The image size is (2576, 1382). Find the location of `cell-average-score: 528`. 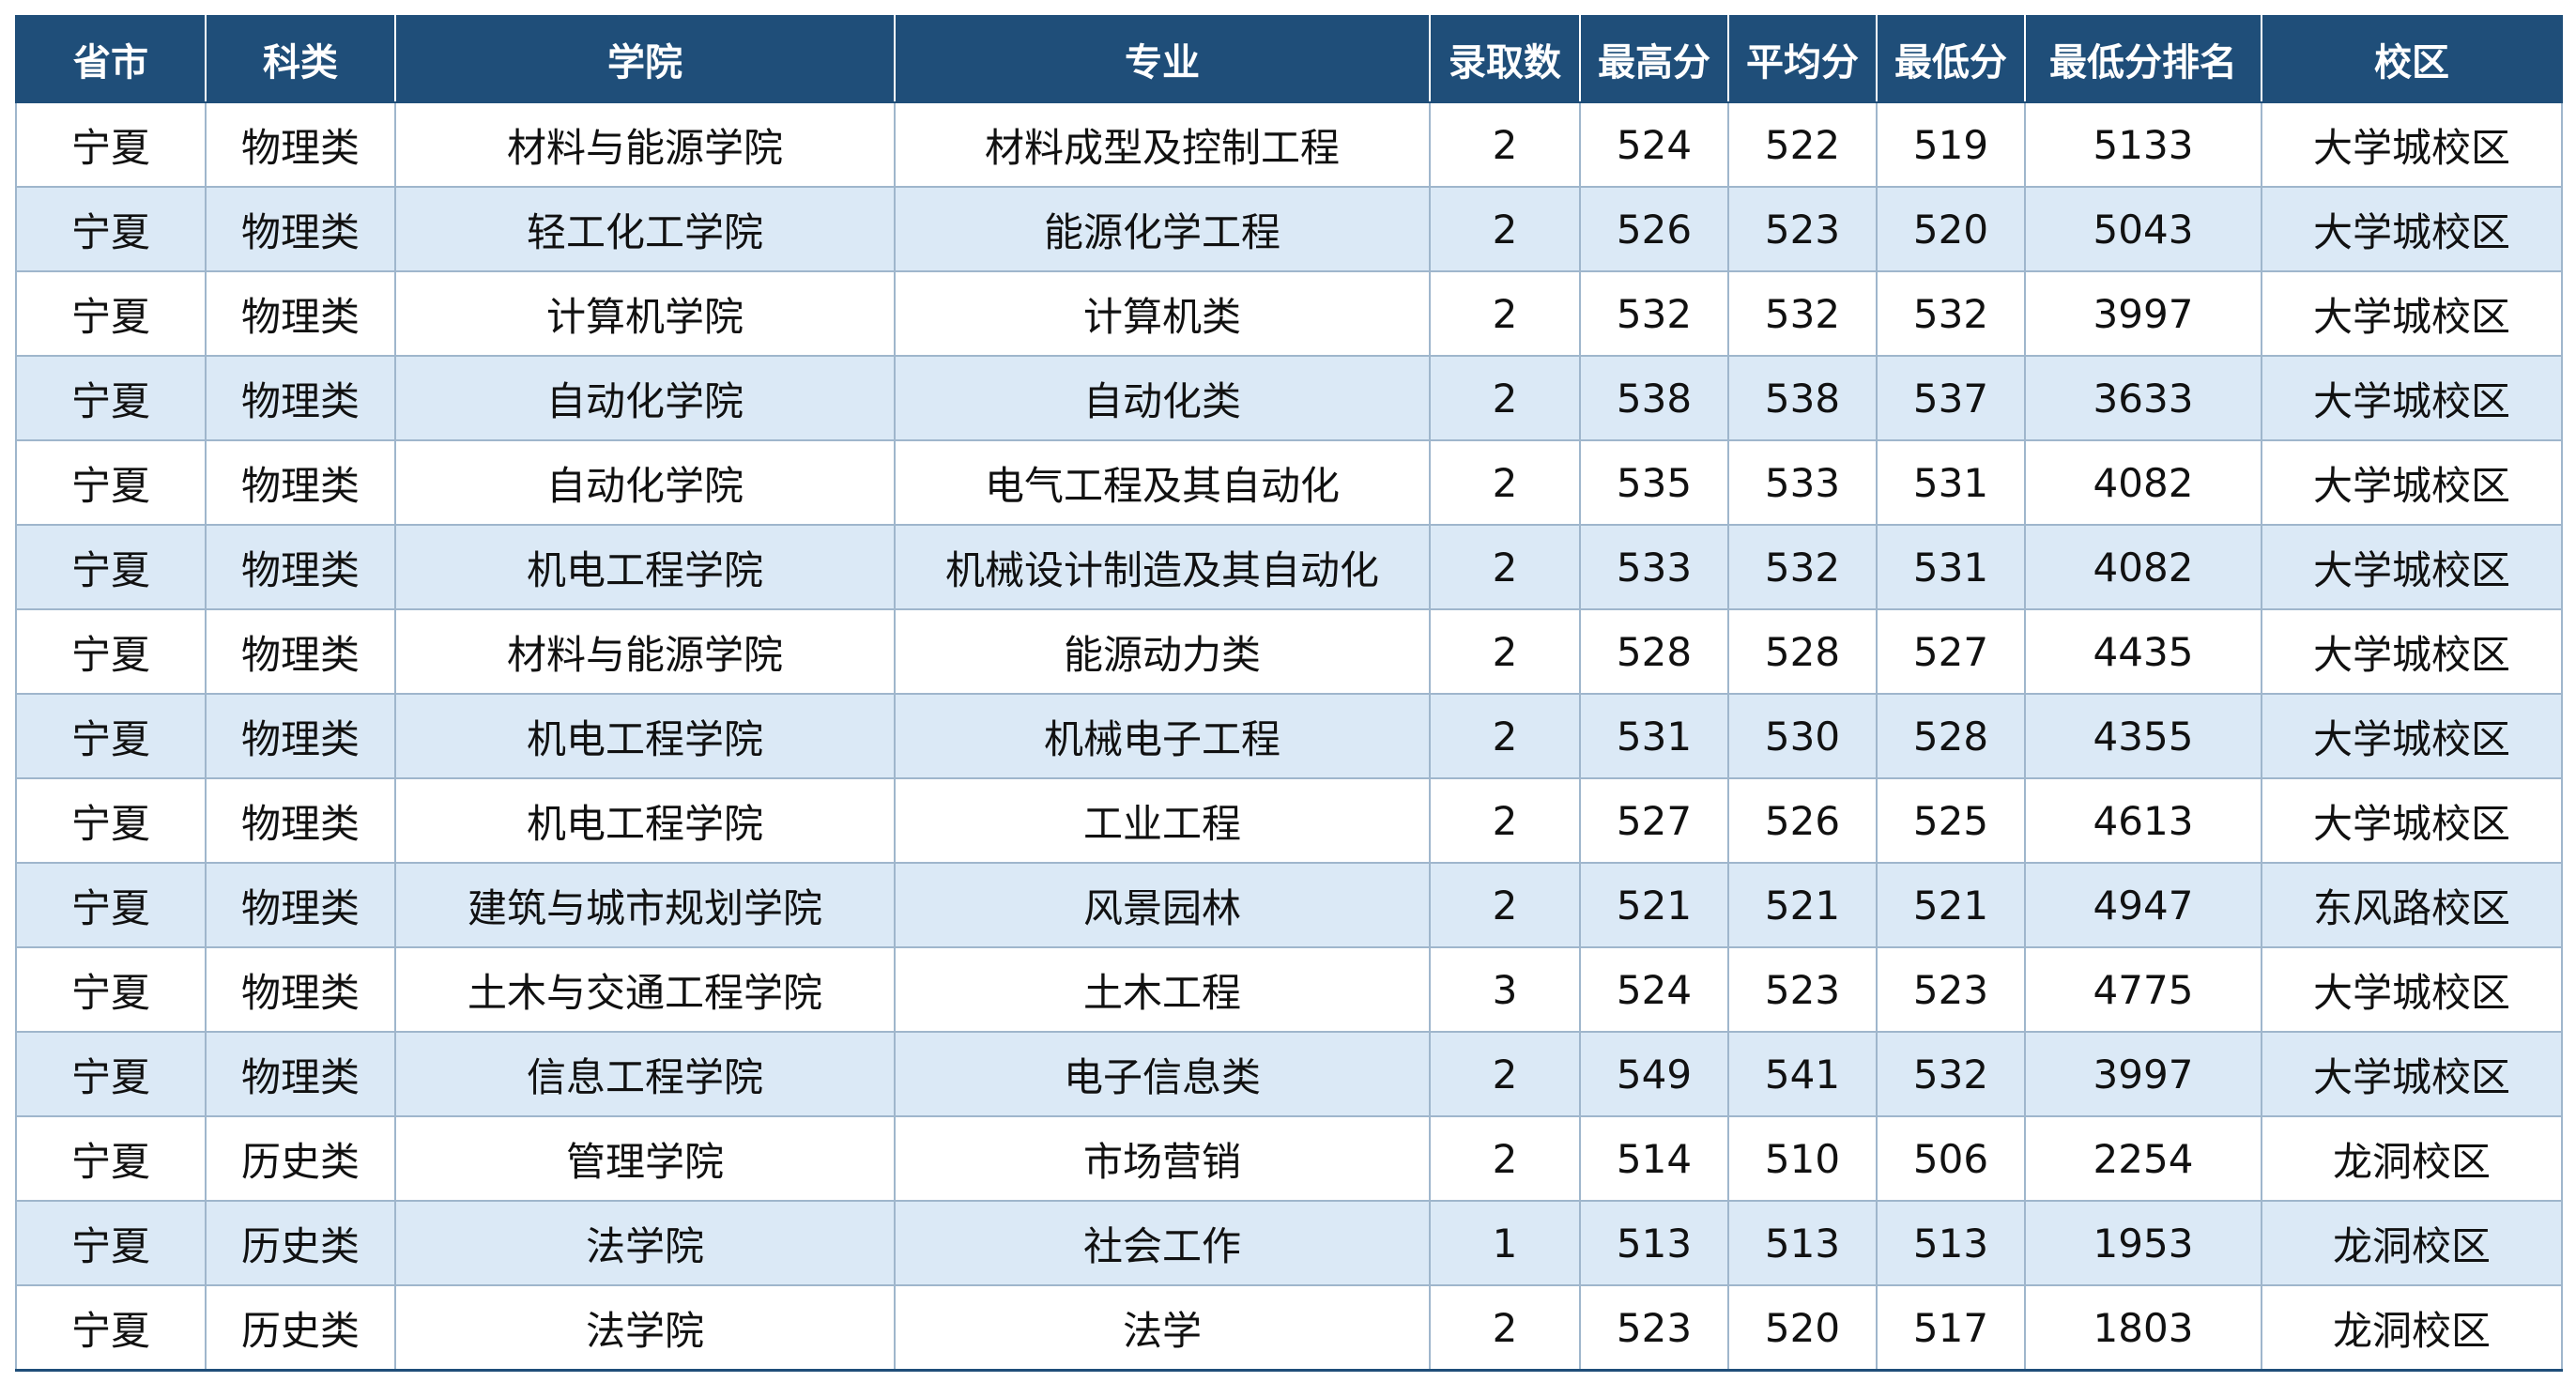

cell-average-score: 528 is located at coordinates (1803, 651).